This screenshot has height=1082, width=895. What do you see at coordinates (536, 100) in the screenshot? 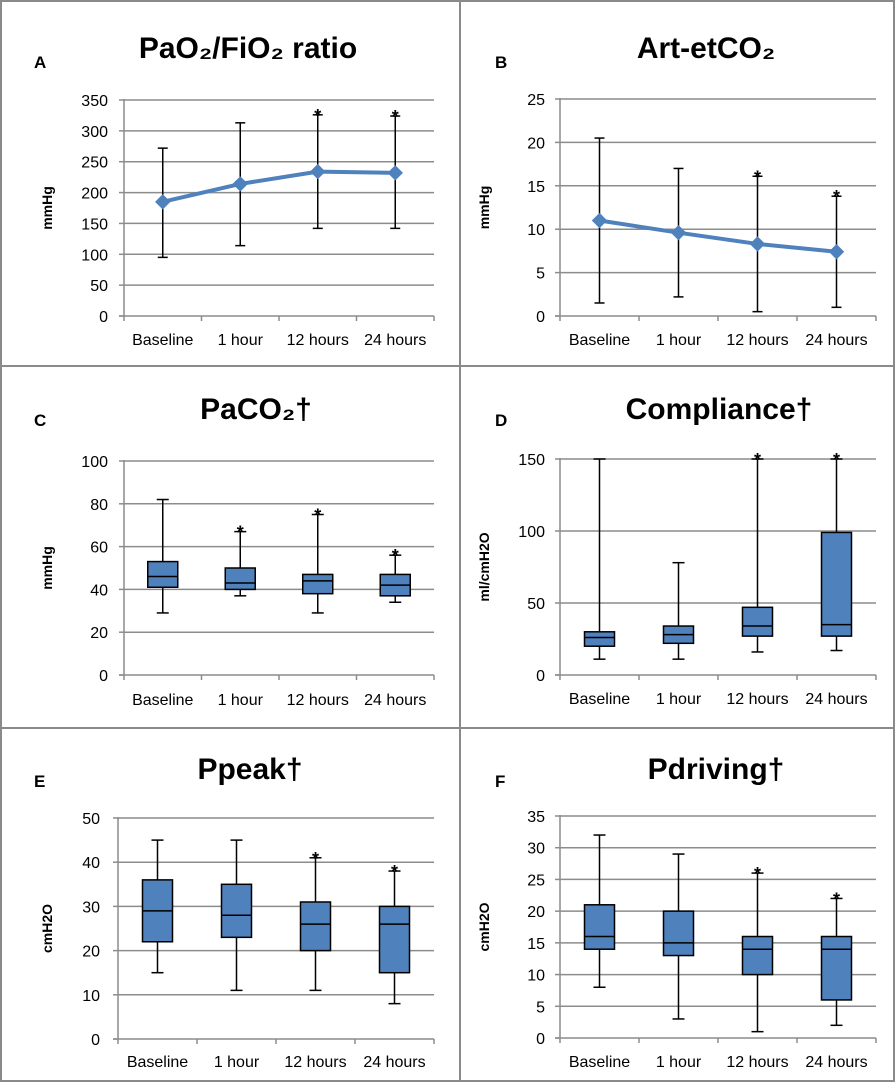
I see `y-tick-label: 25` at bounding box center [536, 100].